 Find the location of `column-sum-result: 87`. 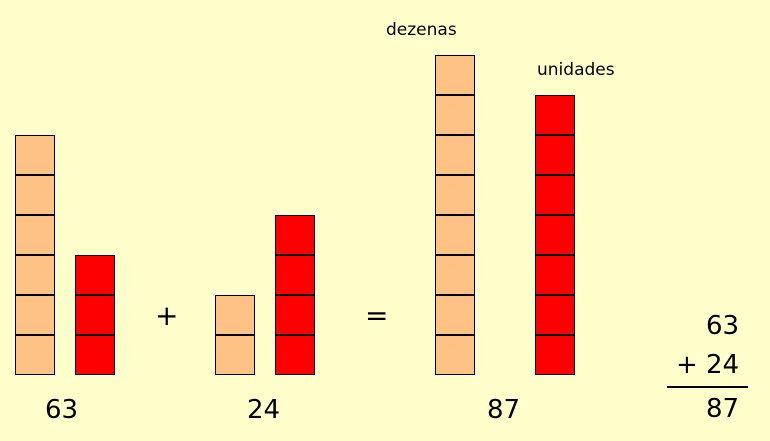

column-sum-result: 87 is located at coordinates (723, 409).